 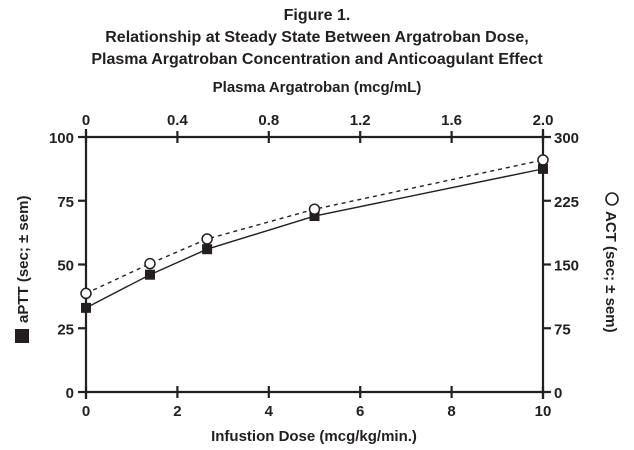 I want to click on left-axis-label-group: aPTT (sec; ± sem), so click(x=23, y=269).